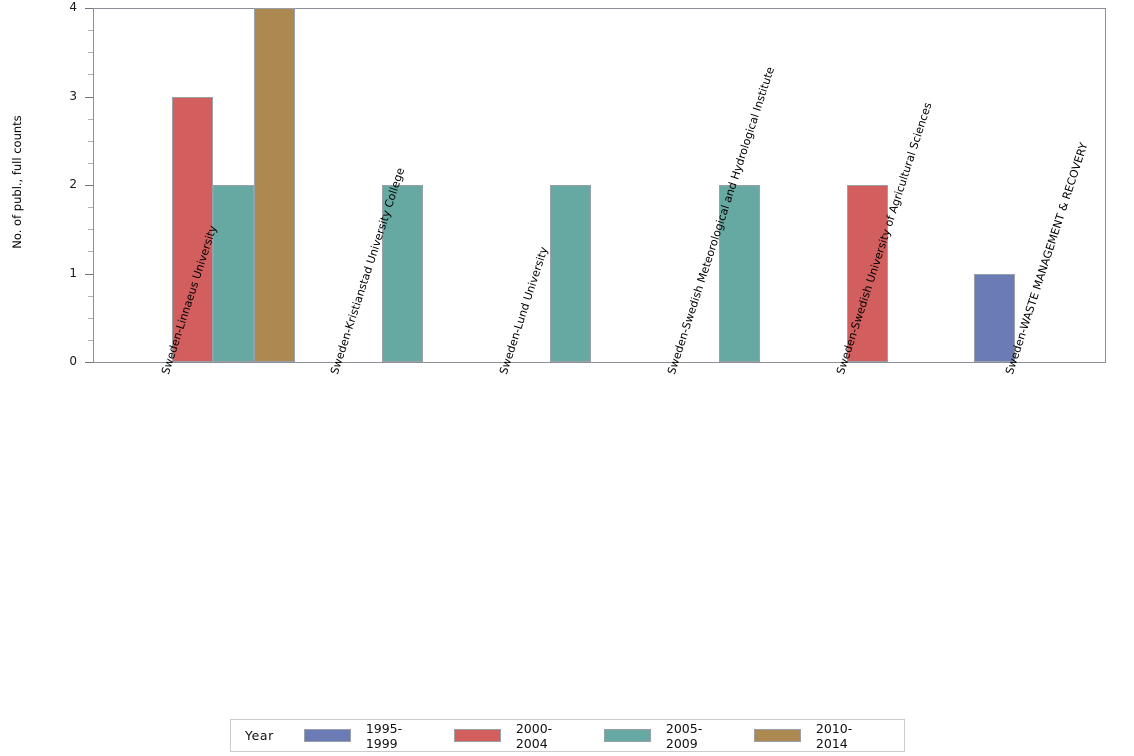 The height and width of the screenshot is (756, 1134). Describe the element at coordinates (73, 361) in the screenshot. I see `y-tick-label: 0` at that location.